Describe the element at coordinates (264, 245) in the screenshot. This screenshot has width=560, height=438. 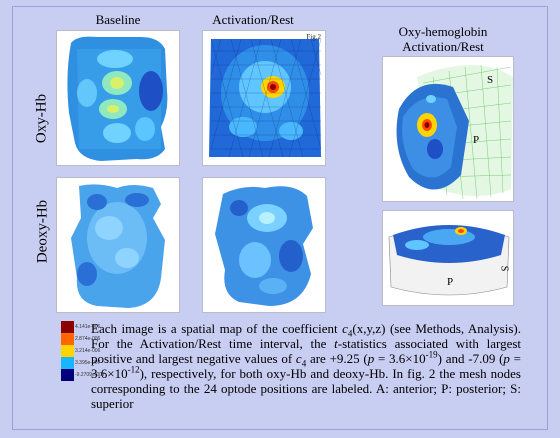
I see `map-activation-deoxy` at that location.